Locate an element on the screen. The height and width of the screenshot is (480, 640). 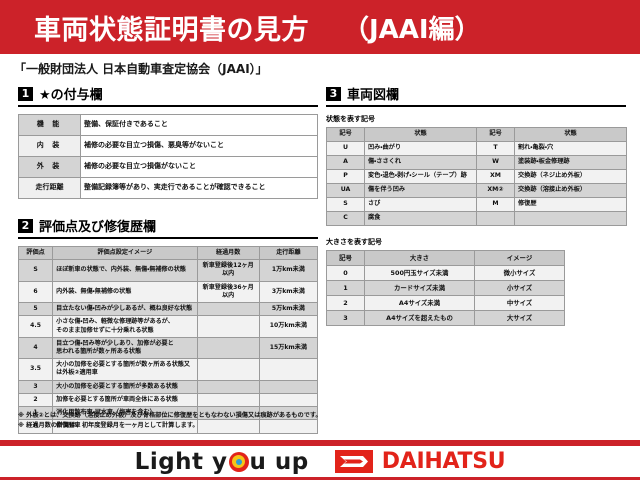
size-image: 小サイズ is located at coordinates (519, 288).